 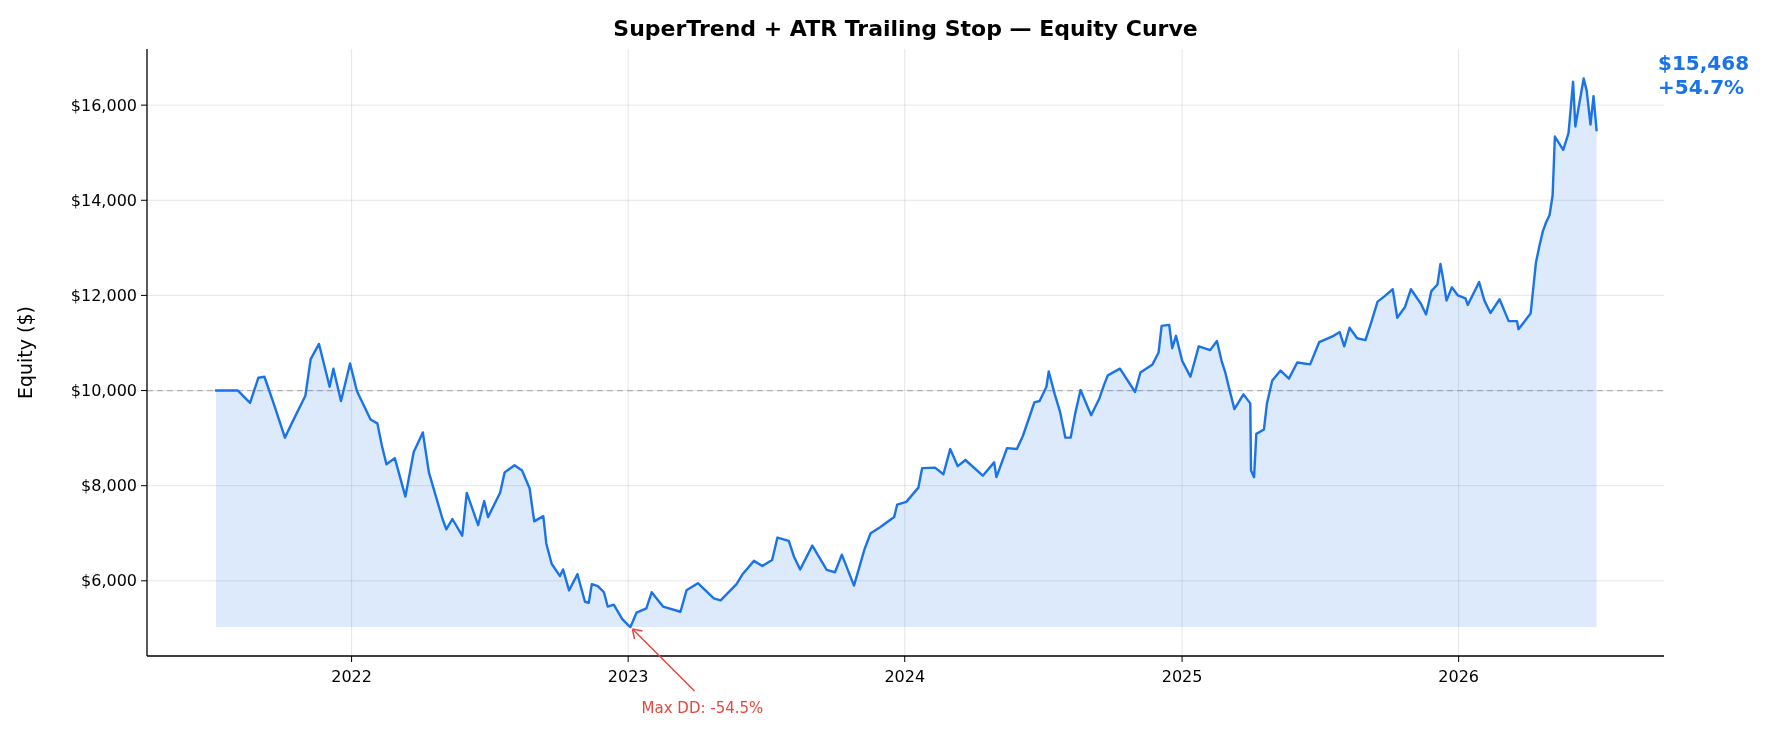 I want to click on annotation: Max DD: -54.5%, so click(x=702, y=707).